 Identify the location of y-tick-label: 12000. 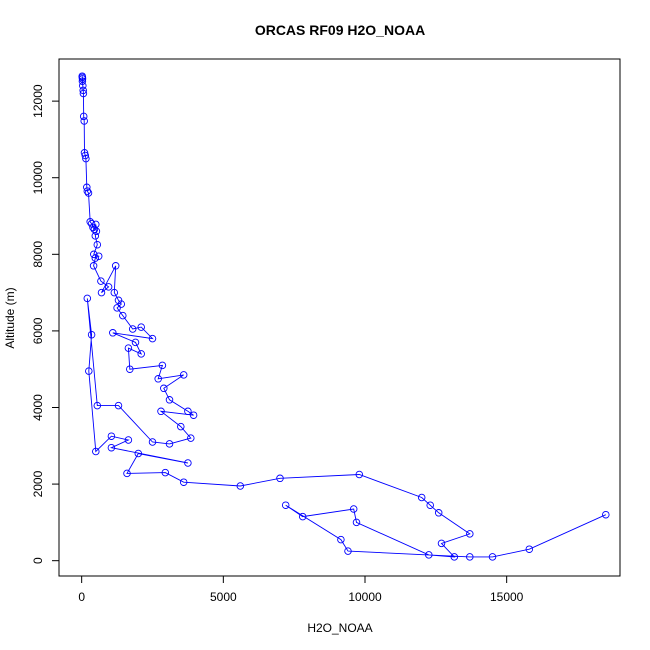
(38, 101).